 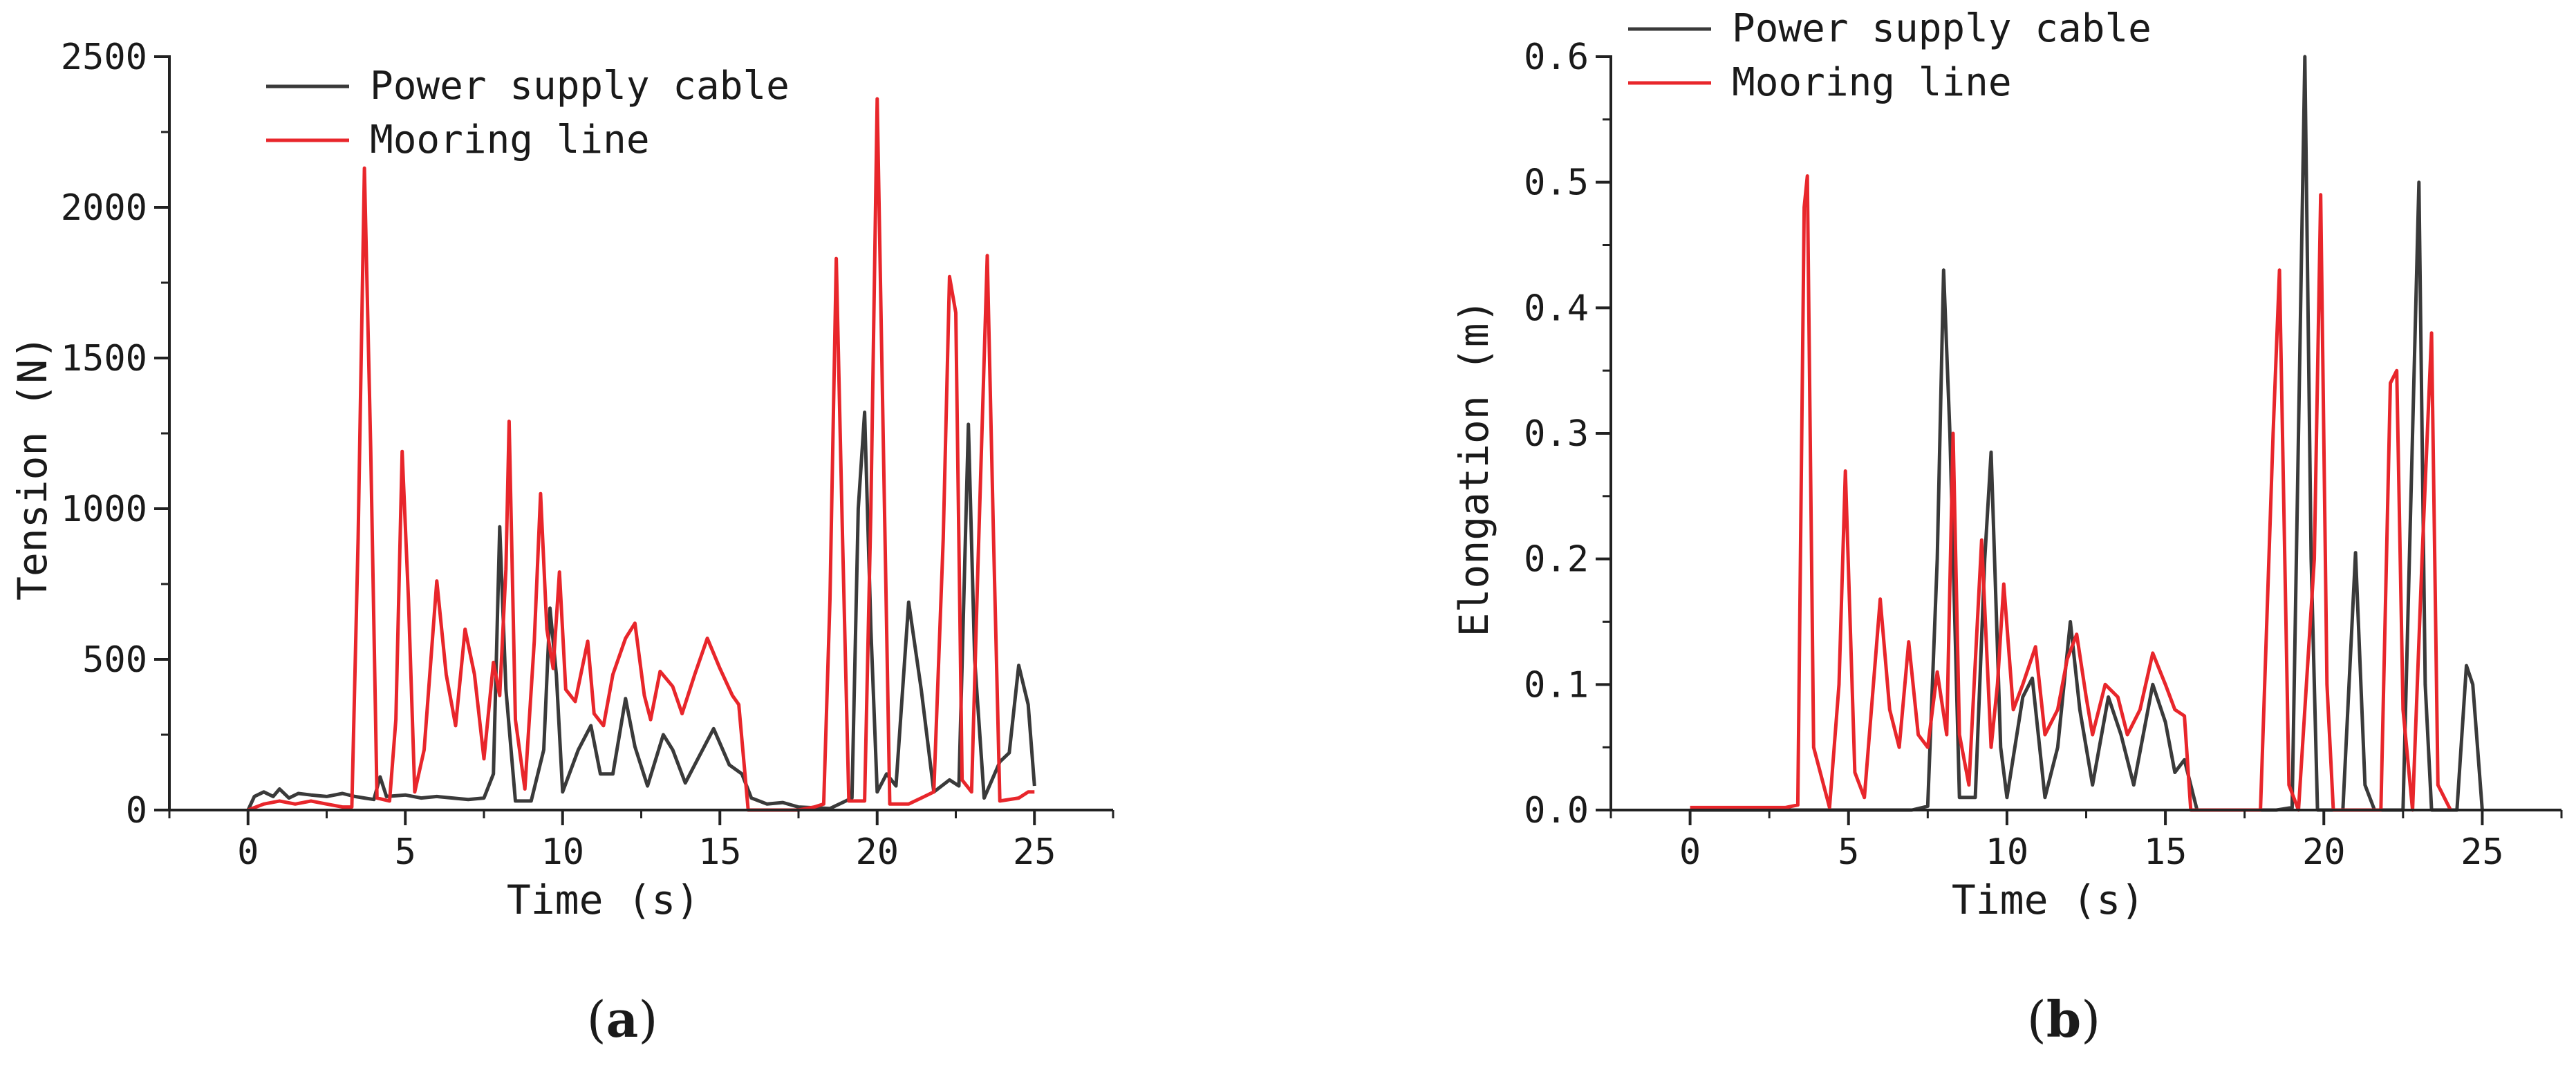 What do you see at coordinates (1473, 468) in the screenshot?
I see `y-axis-title: Elongation (m)` at bounding box center [1473, 468].